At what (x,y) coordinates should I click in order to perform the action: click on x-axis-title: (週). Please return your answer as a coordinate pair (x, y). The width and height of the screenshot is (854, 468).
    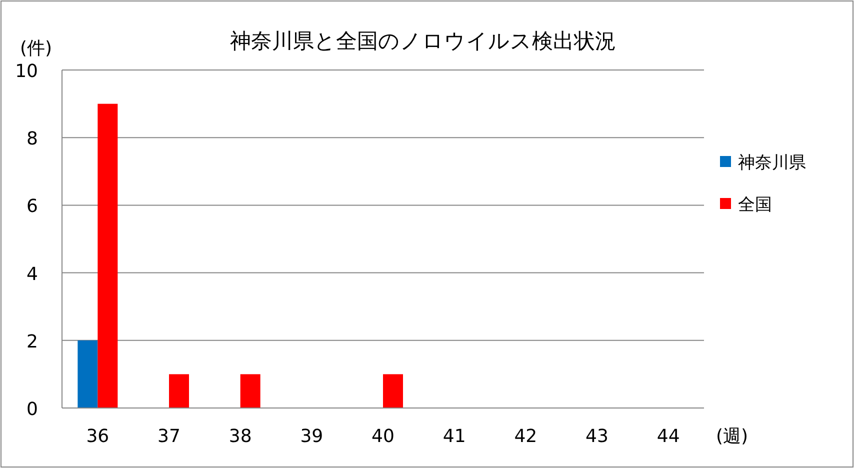
    Looking at the image, I should click on (732, 436).